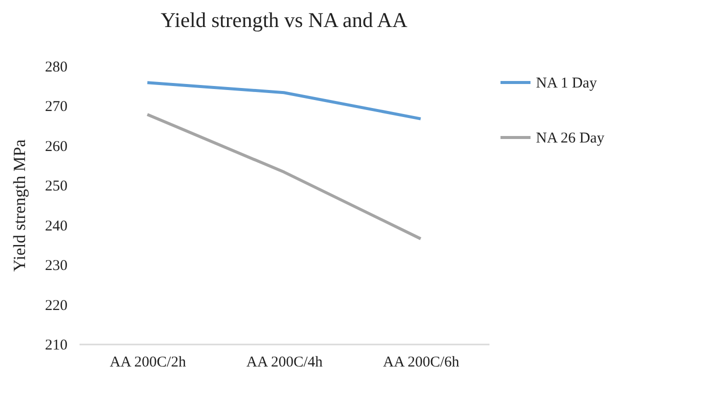  Describe the element at coordinates (284, 20) in the screenshot. I see `chart-title: Yield strength vs NA and AA` at that location.